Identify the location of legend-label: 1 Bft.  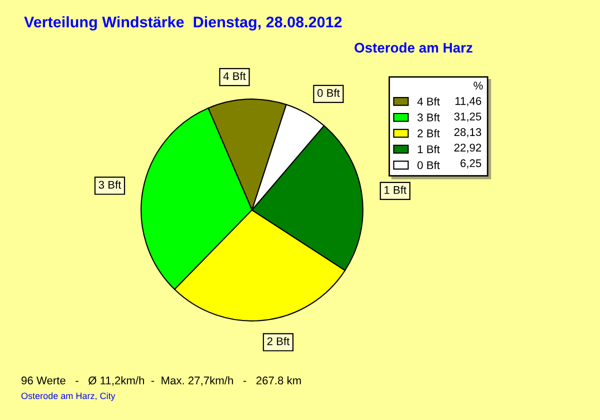
(429, 149).